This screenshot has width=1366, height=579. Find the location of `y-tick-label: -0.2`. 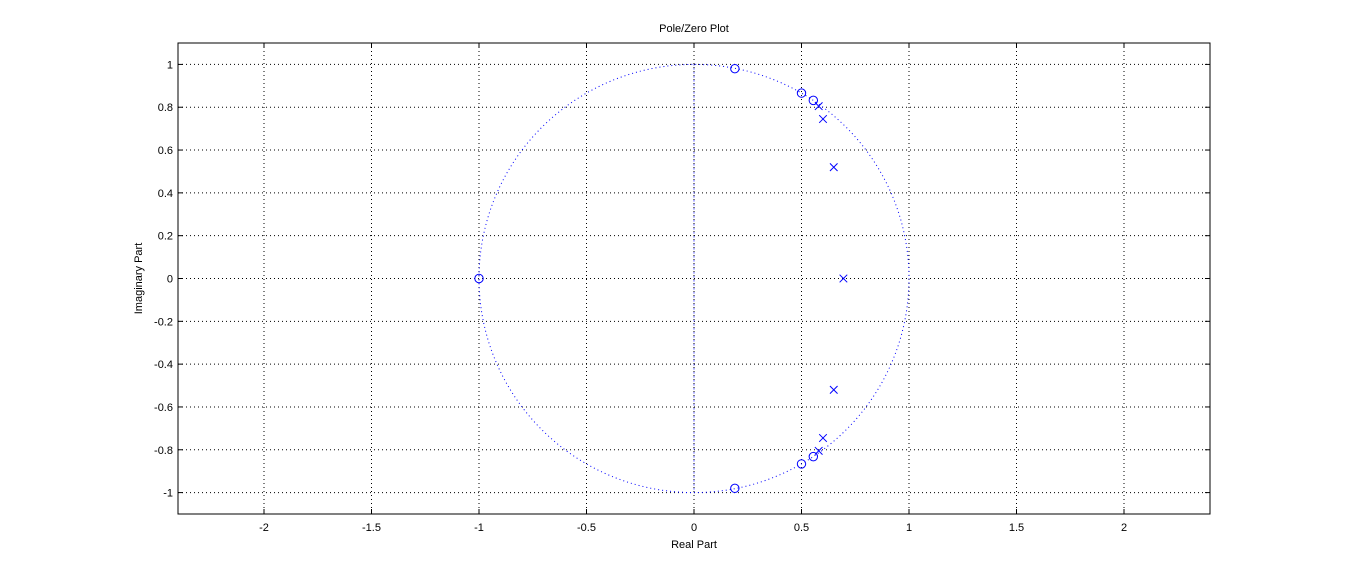

y-tick-label: -0.2 is located at coordinates (163, 322).